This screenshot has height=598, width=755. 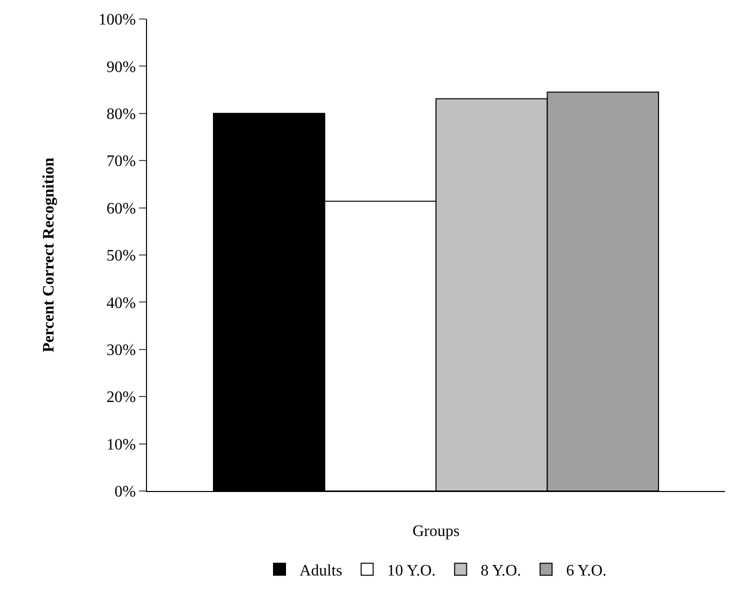 I want to click on y-tick-label: 100%, so click(x=117, y=20).